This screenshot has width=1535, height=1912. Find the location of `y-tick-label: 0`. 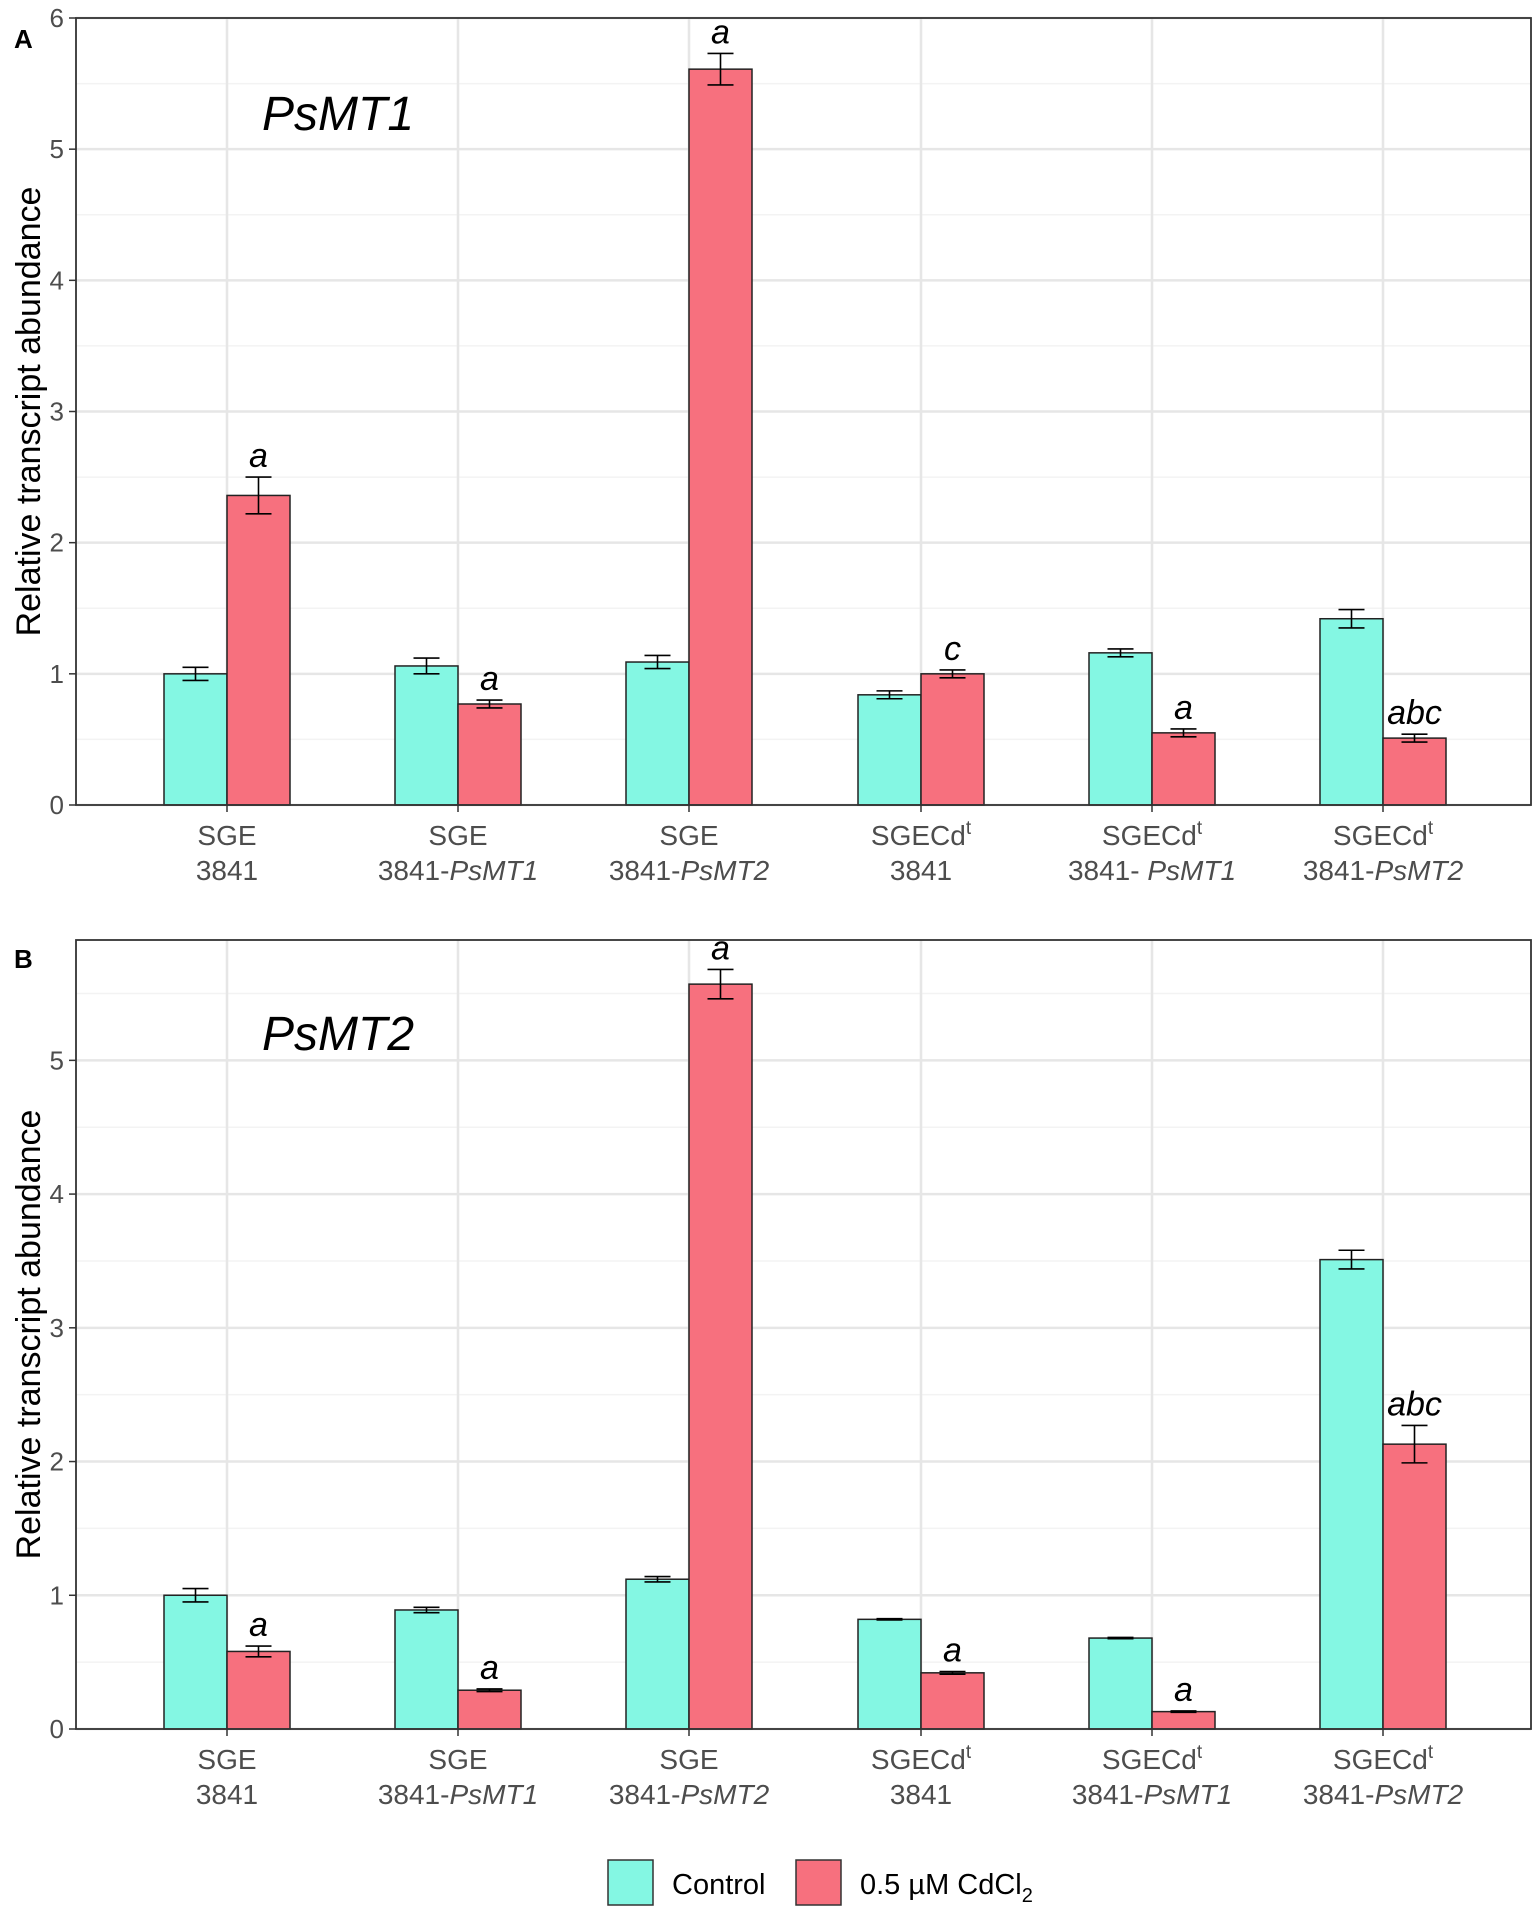

y-tick-label: 0 is located at coordinates (57, 1729).